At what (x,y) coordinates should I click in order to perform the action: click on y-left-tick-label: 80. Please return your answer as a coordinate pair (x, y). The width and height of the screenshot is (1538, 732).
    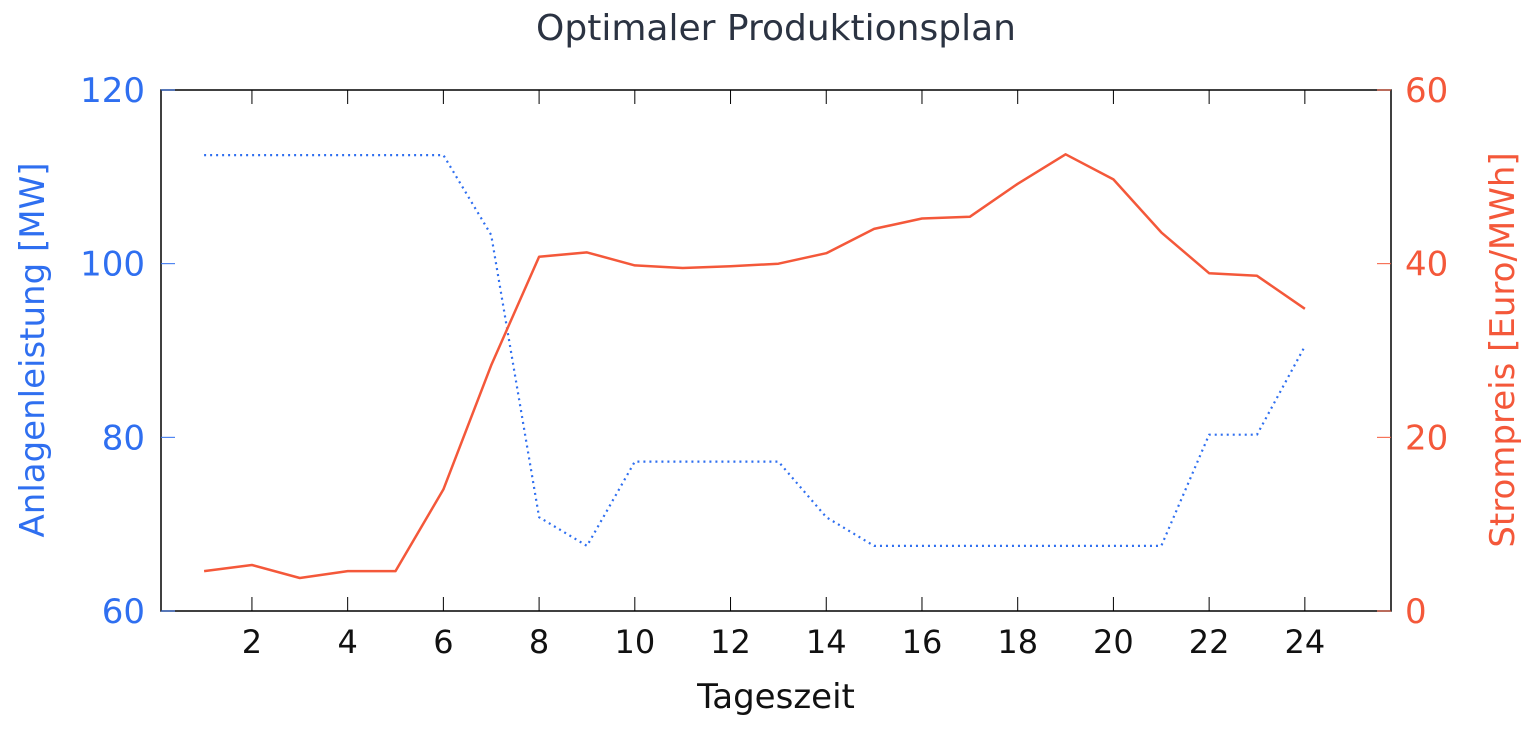
    Looking at the image, I should click on (123, 438).